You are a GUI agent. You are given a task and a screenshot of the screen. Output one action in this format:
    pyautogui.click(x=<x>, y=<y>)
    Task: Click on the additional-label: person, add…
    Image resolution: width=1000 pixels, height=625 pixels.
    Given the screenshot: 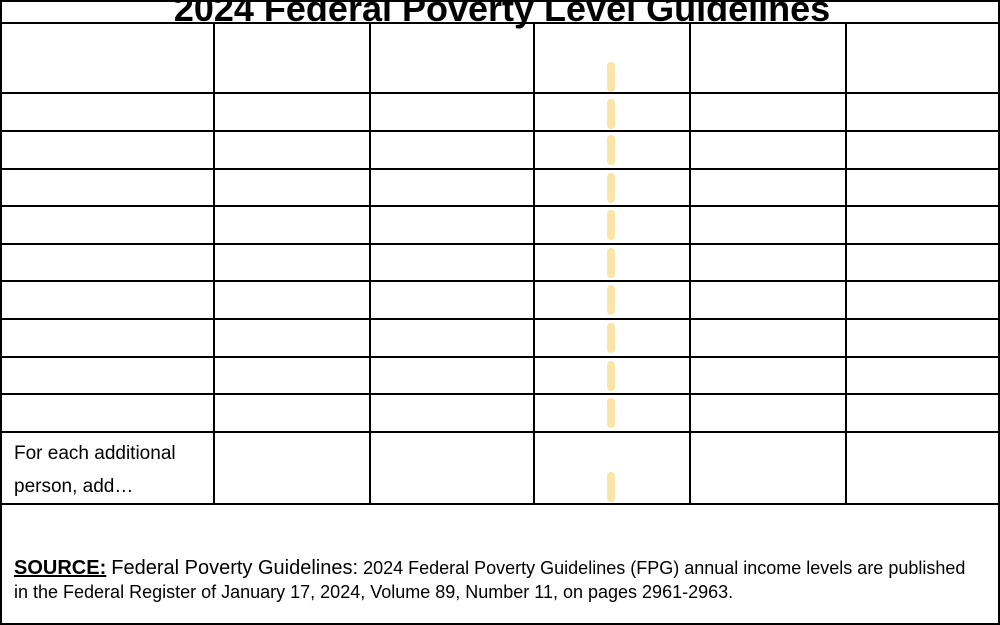 What is the action you would take?
    pyautogui.click(x=74, y=486)
    